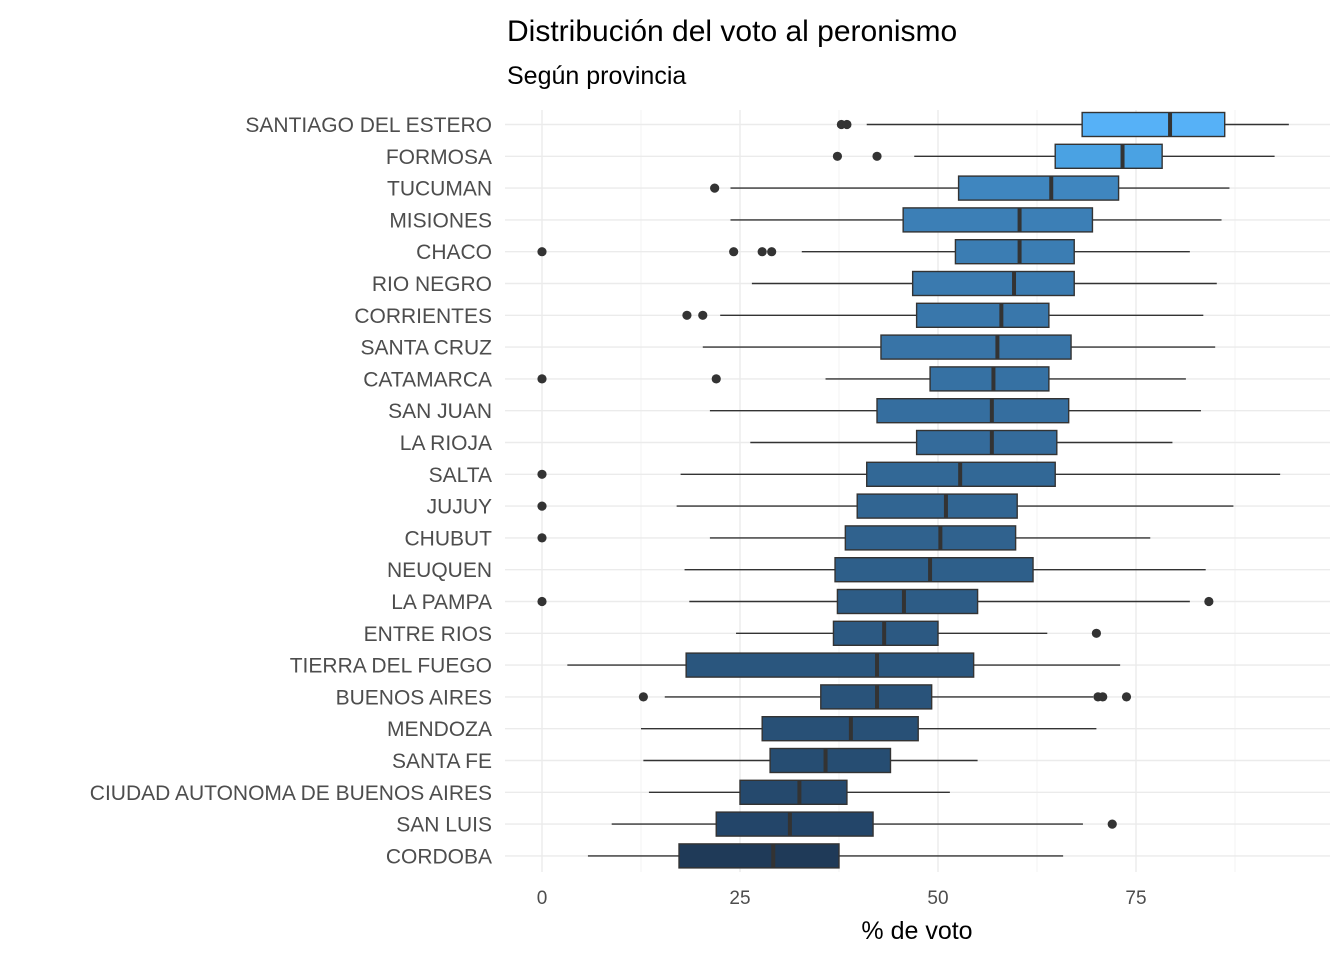 Image resolution: width=1344 pixels, height=960 pixels. I want to click on boxplot-jujuy, so click(885, 506).